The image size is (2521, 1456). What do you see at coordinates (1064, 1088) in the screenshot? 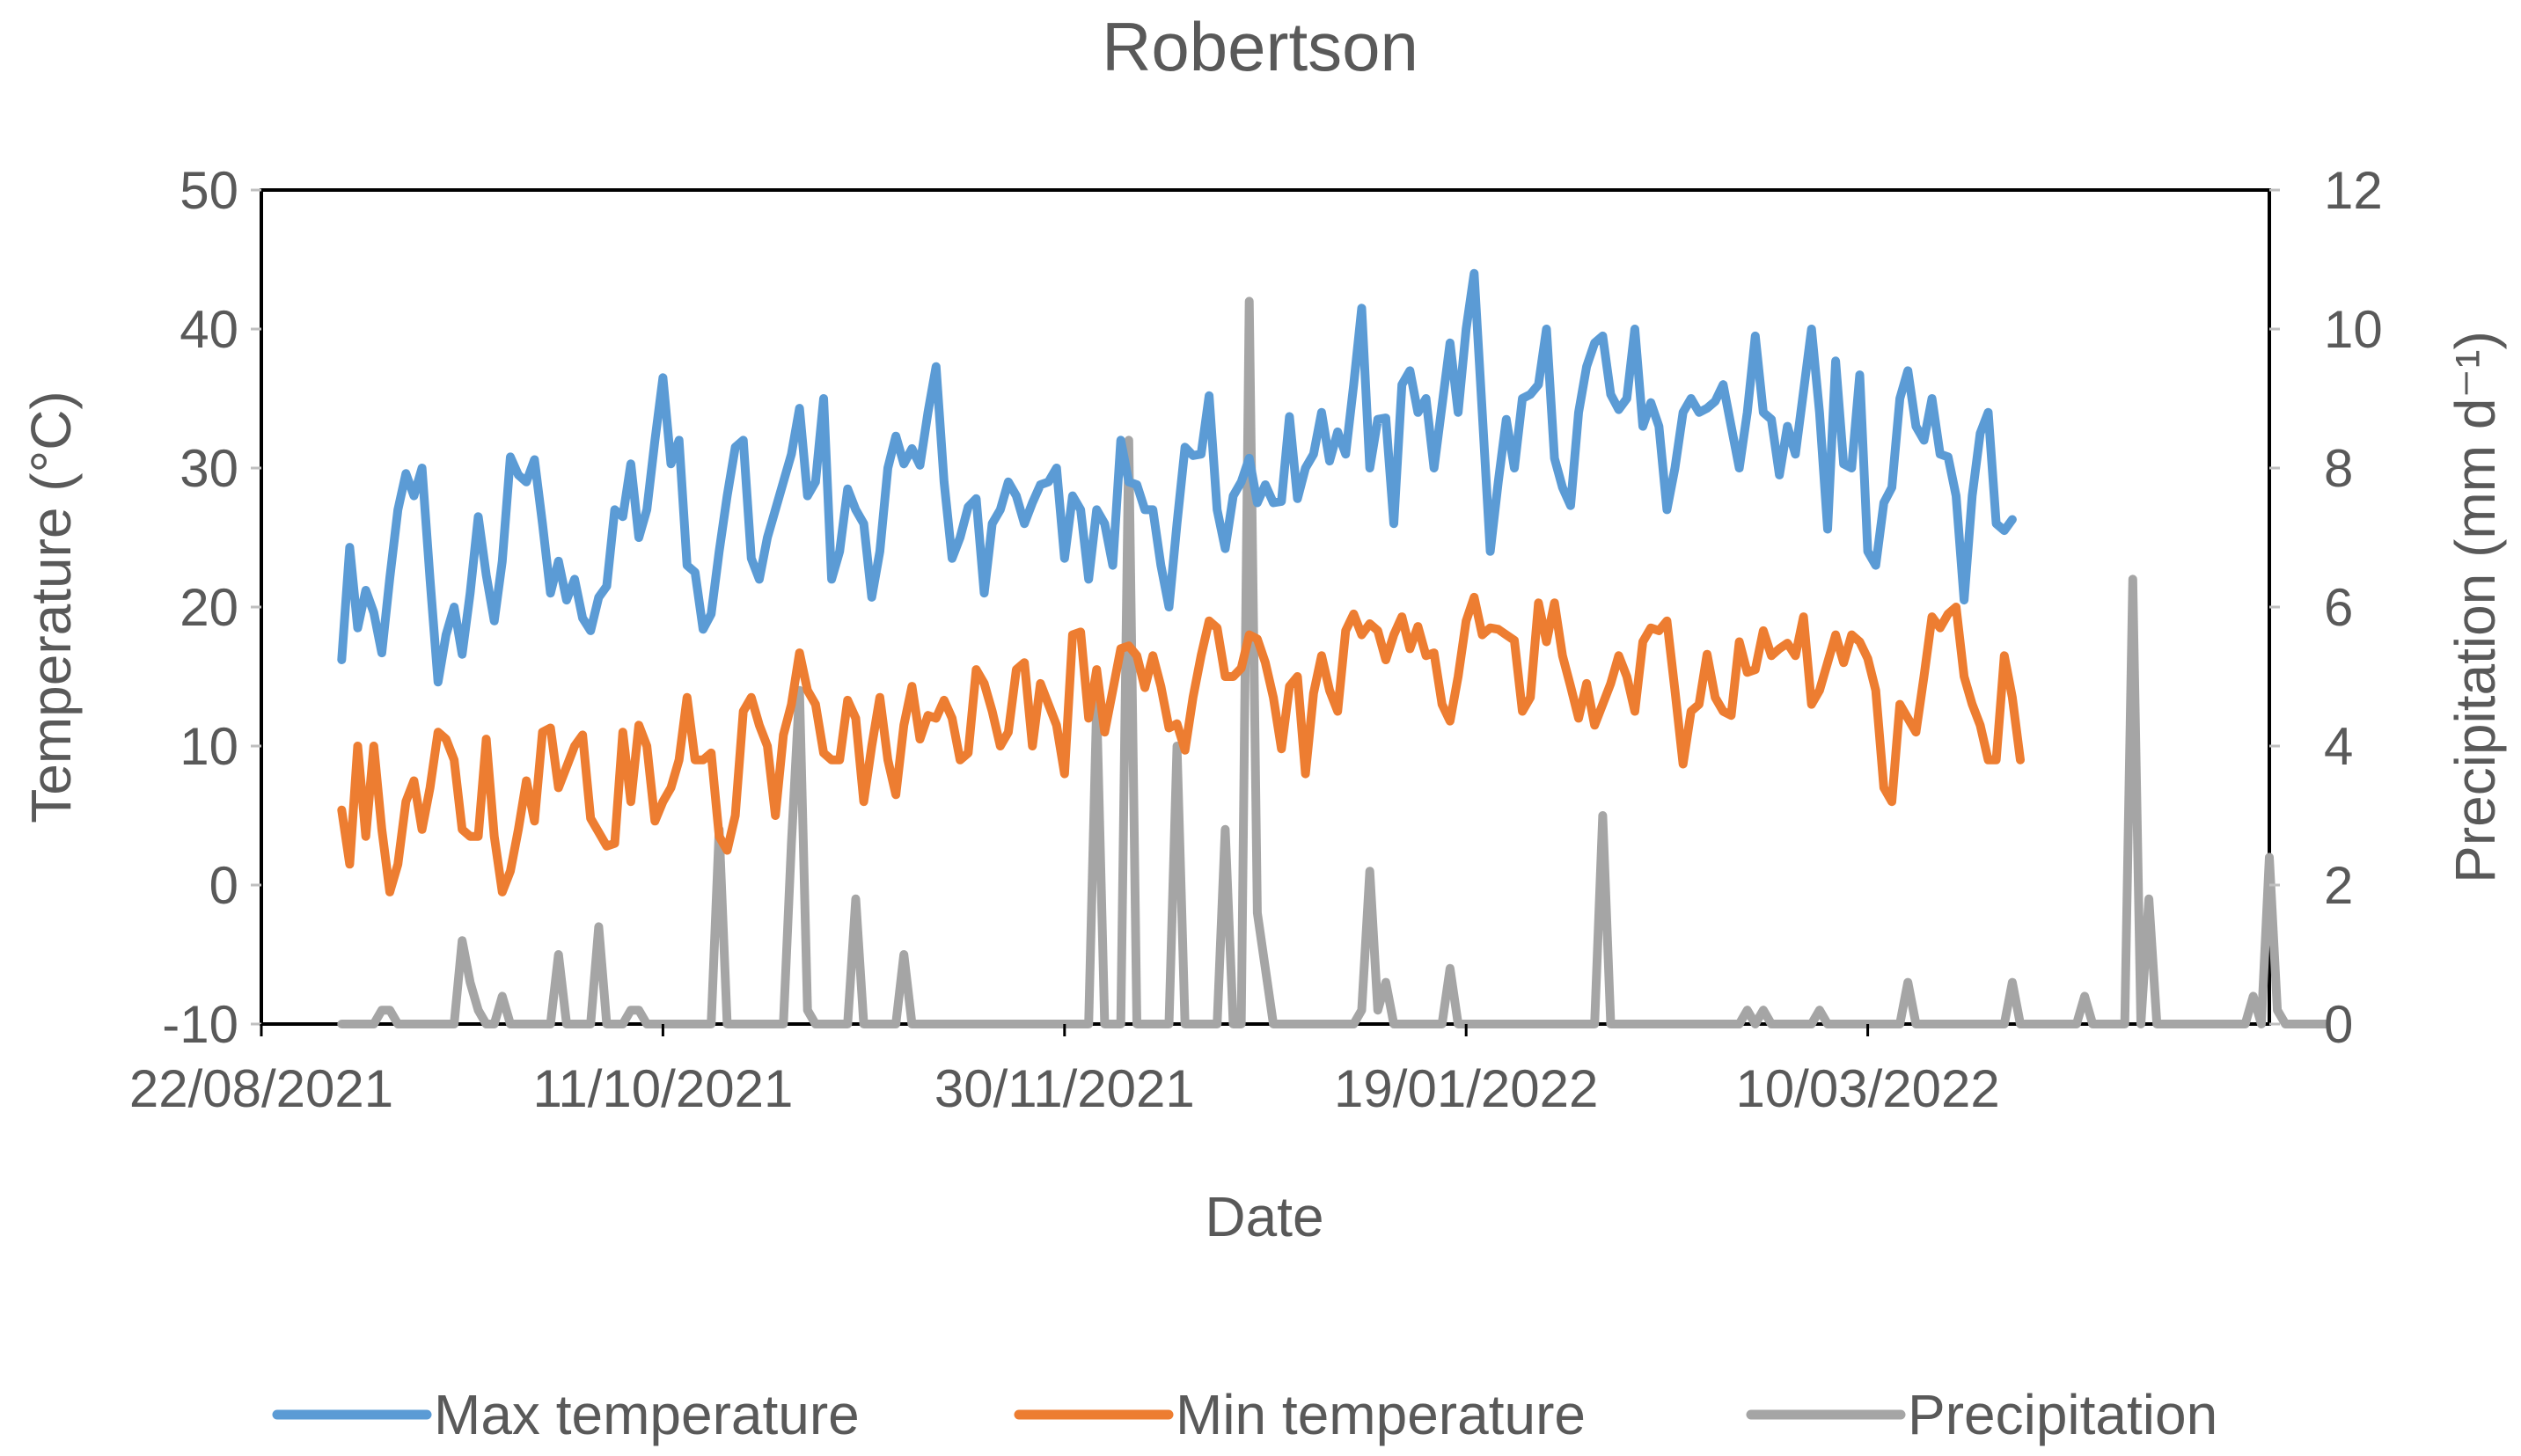
I see `x-tick-label: 30/11/2021` at bounding box center [1064, 1088].